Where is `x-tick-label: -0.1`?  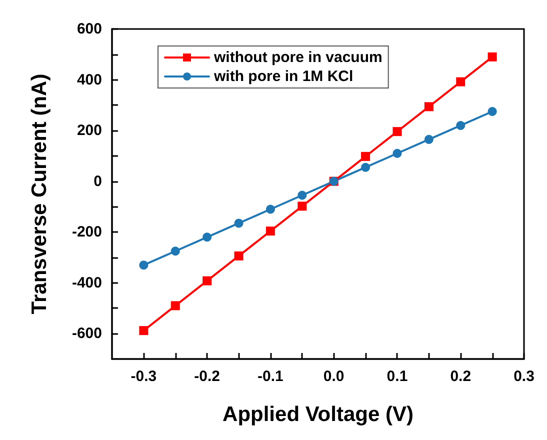
x-tick-label: -0.1 is located at coordinates (271, 376).